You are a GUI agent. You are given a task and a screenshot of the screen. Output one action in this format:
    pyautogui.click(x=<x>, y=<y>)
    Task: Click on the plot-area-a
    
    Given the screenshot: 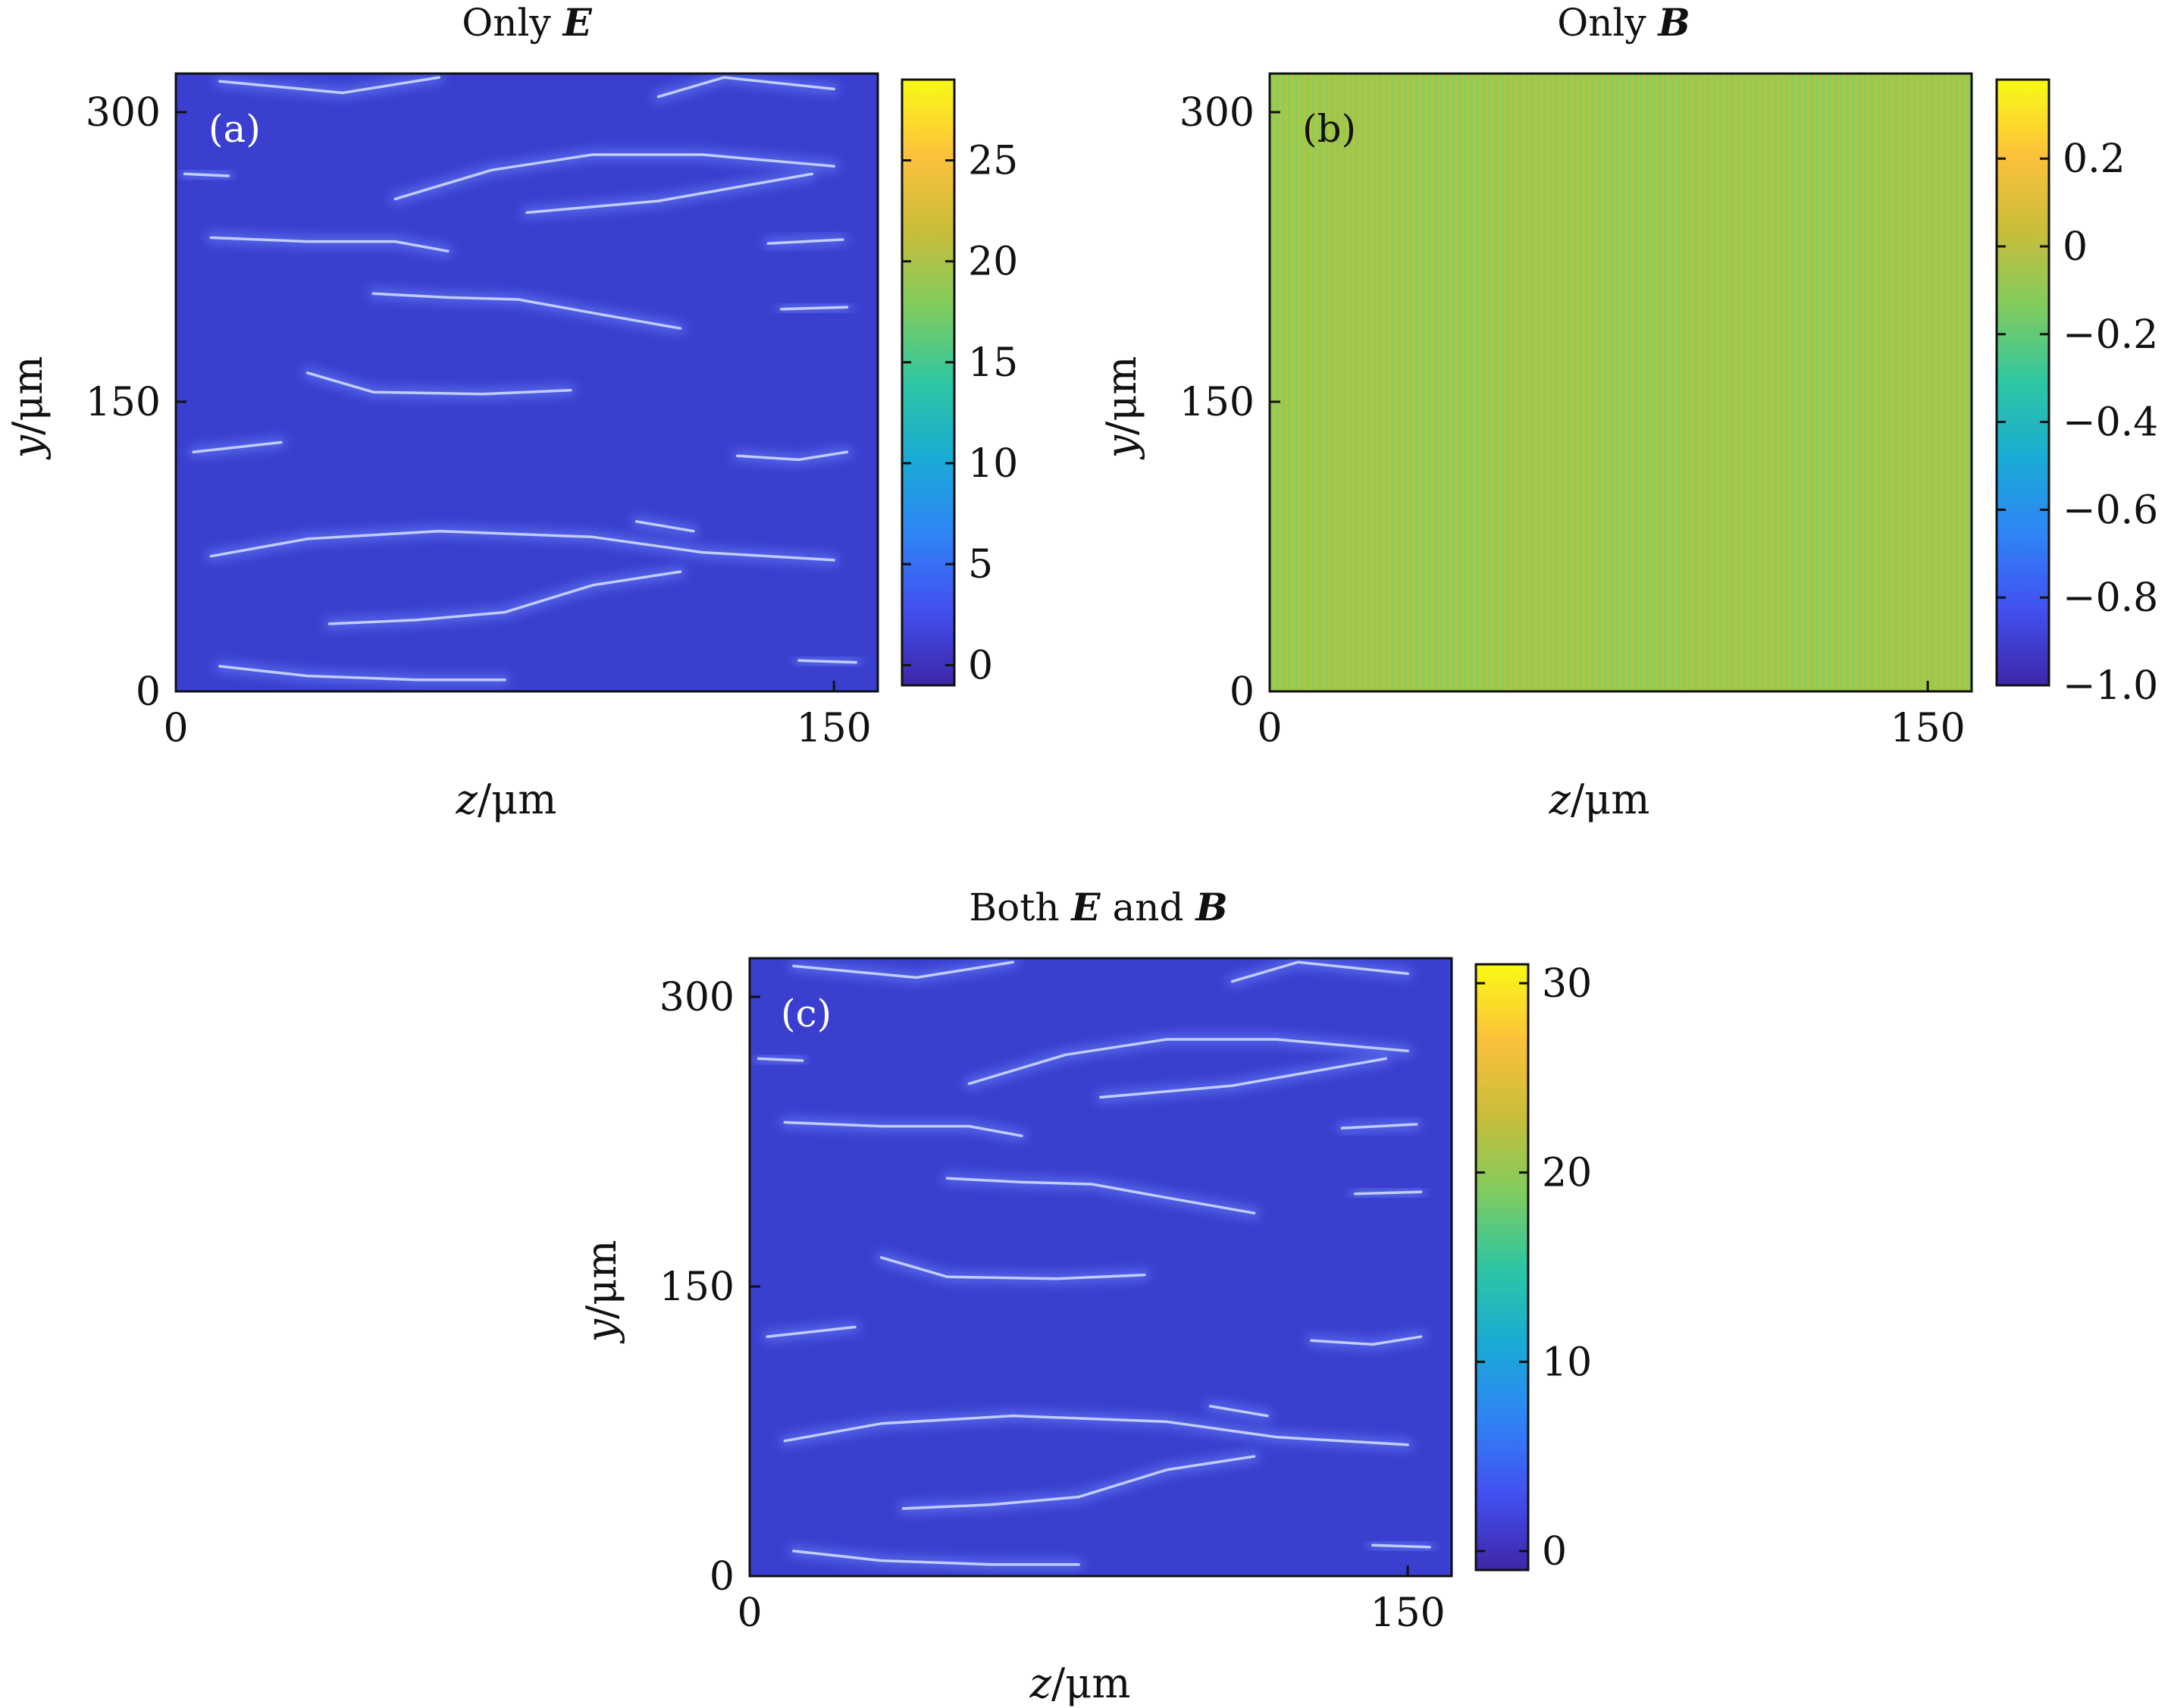 What is the action you would take?
    pyautogui.click(x=527, y=382)
    